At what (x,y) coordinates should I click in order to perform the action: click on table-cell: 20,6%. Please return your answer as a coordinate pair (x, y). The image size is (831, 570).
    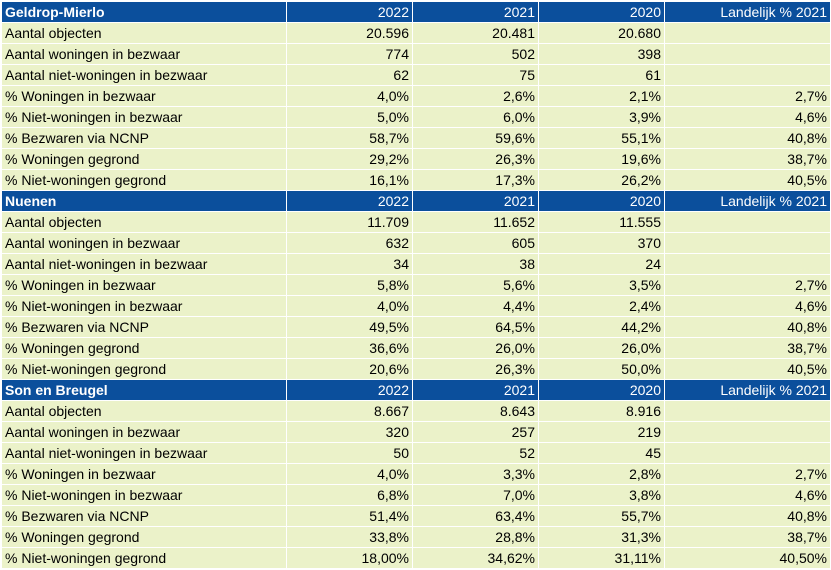
    Looking at the image, I should click on (349, 369).